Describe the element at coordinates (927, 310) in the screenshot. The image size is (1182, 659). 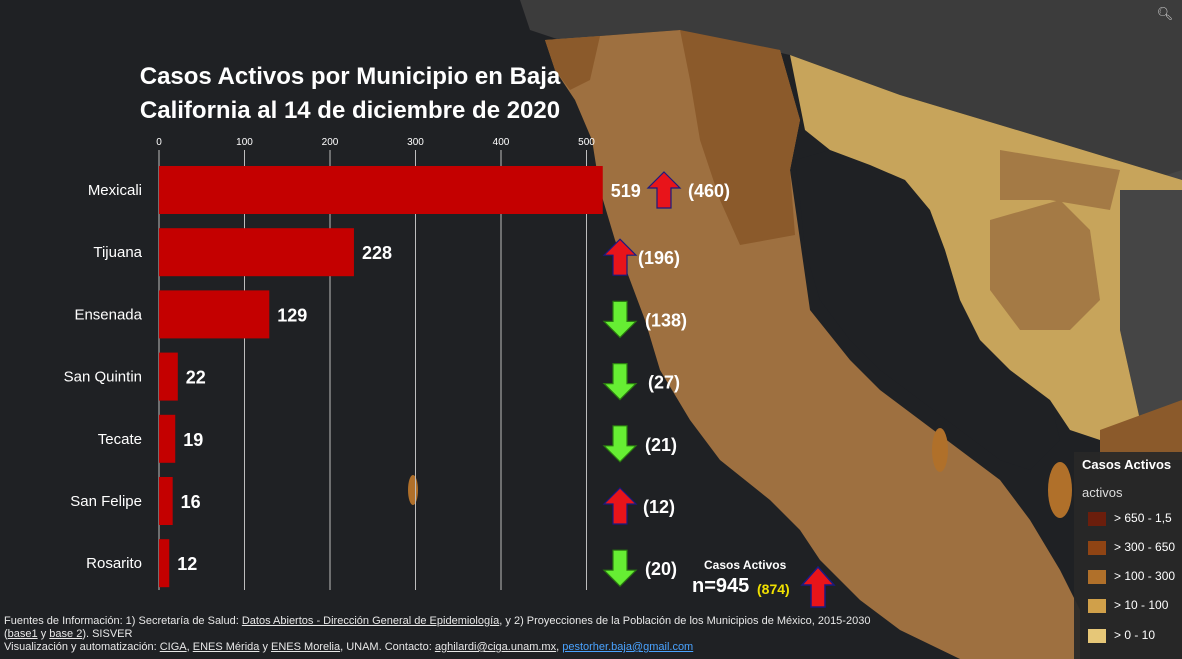
I see `map-region-gulf` at that location.